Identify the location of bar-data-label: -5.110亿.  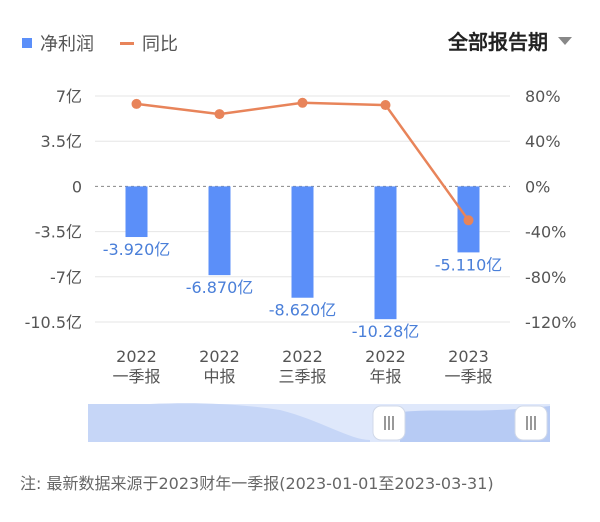
(469, 264).